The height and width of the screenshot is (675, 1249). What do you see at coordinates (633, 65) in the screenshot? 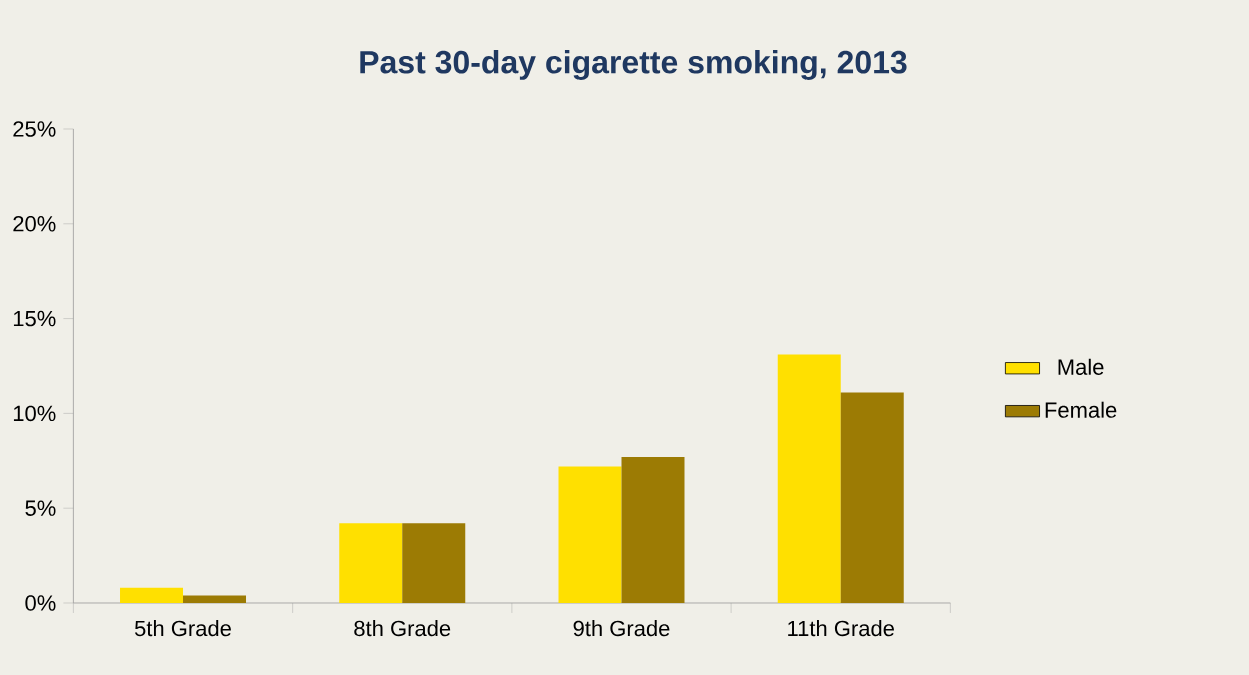
I see `chart-title: Past 30-day cigarette smoking, 2013` at bounding box center [633, 65].